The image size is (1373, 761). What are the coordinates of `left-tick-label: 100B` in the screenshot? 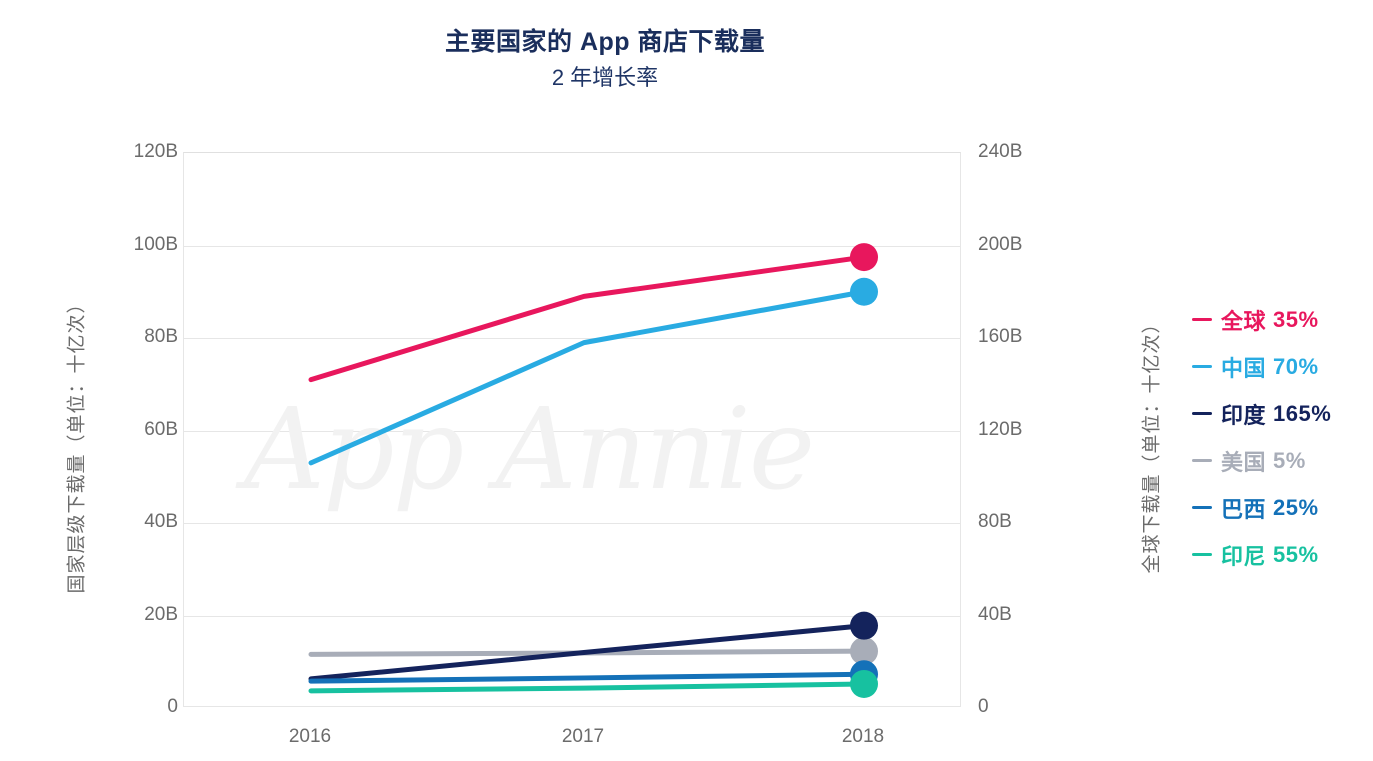 It's located at (155, 244).